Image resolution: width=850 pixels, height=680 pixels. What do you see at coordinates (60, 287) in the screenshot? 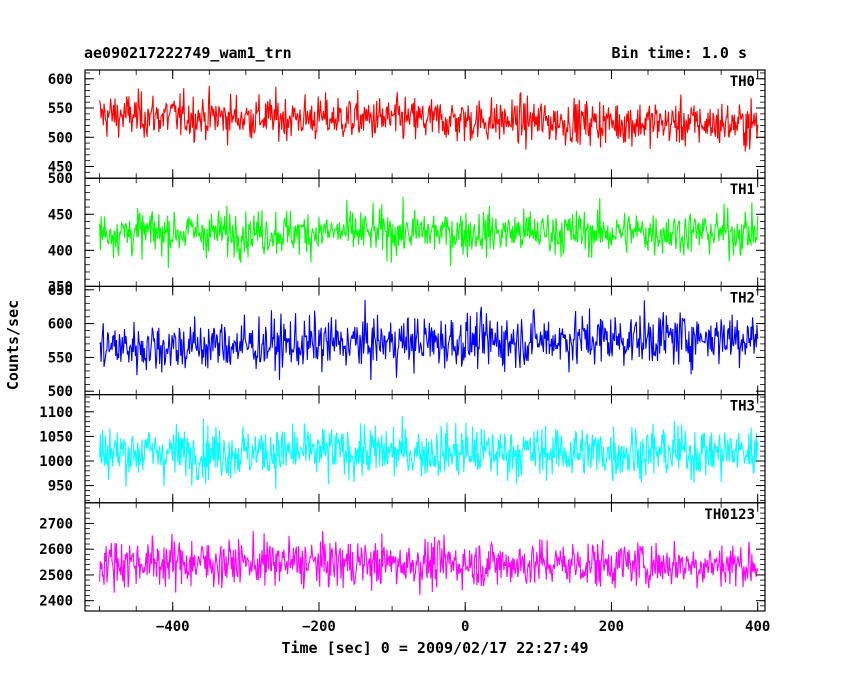
I see `y-tick-label: 350` at bounding box center [60, 287].